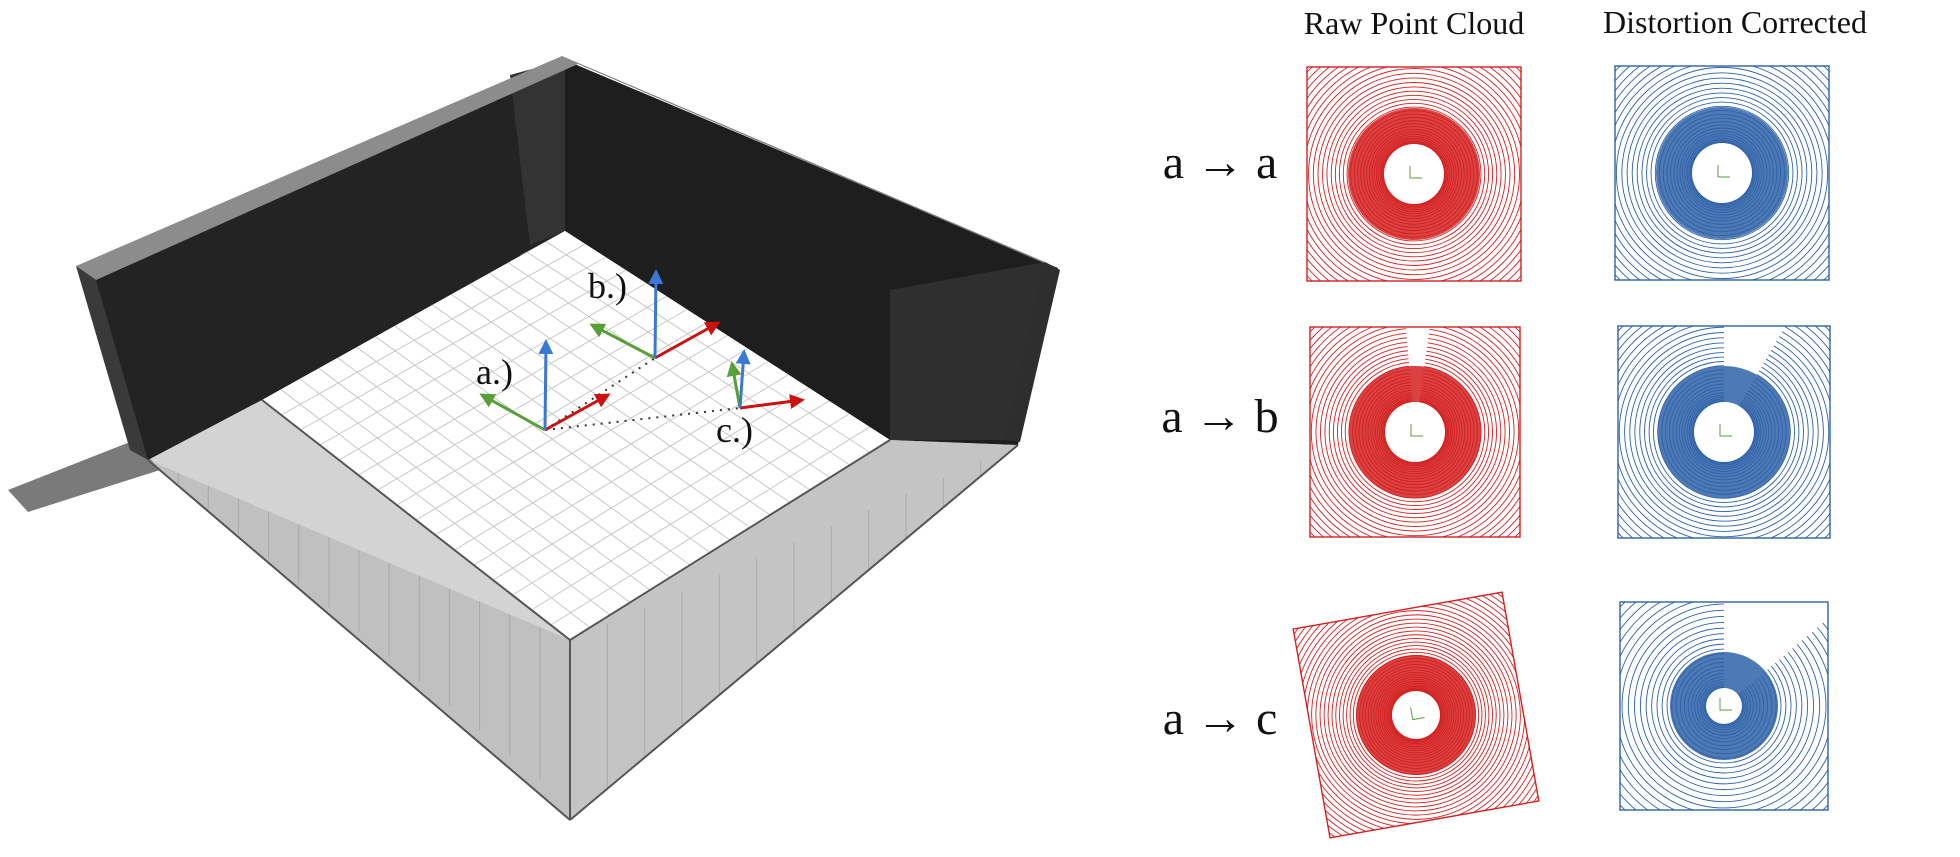 Image resolution: width=1960 pixels, height=857 pixels. Describe the element at coordinates (327, 168) in the screenshot. I see `wall-top-left` at that location.